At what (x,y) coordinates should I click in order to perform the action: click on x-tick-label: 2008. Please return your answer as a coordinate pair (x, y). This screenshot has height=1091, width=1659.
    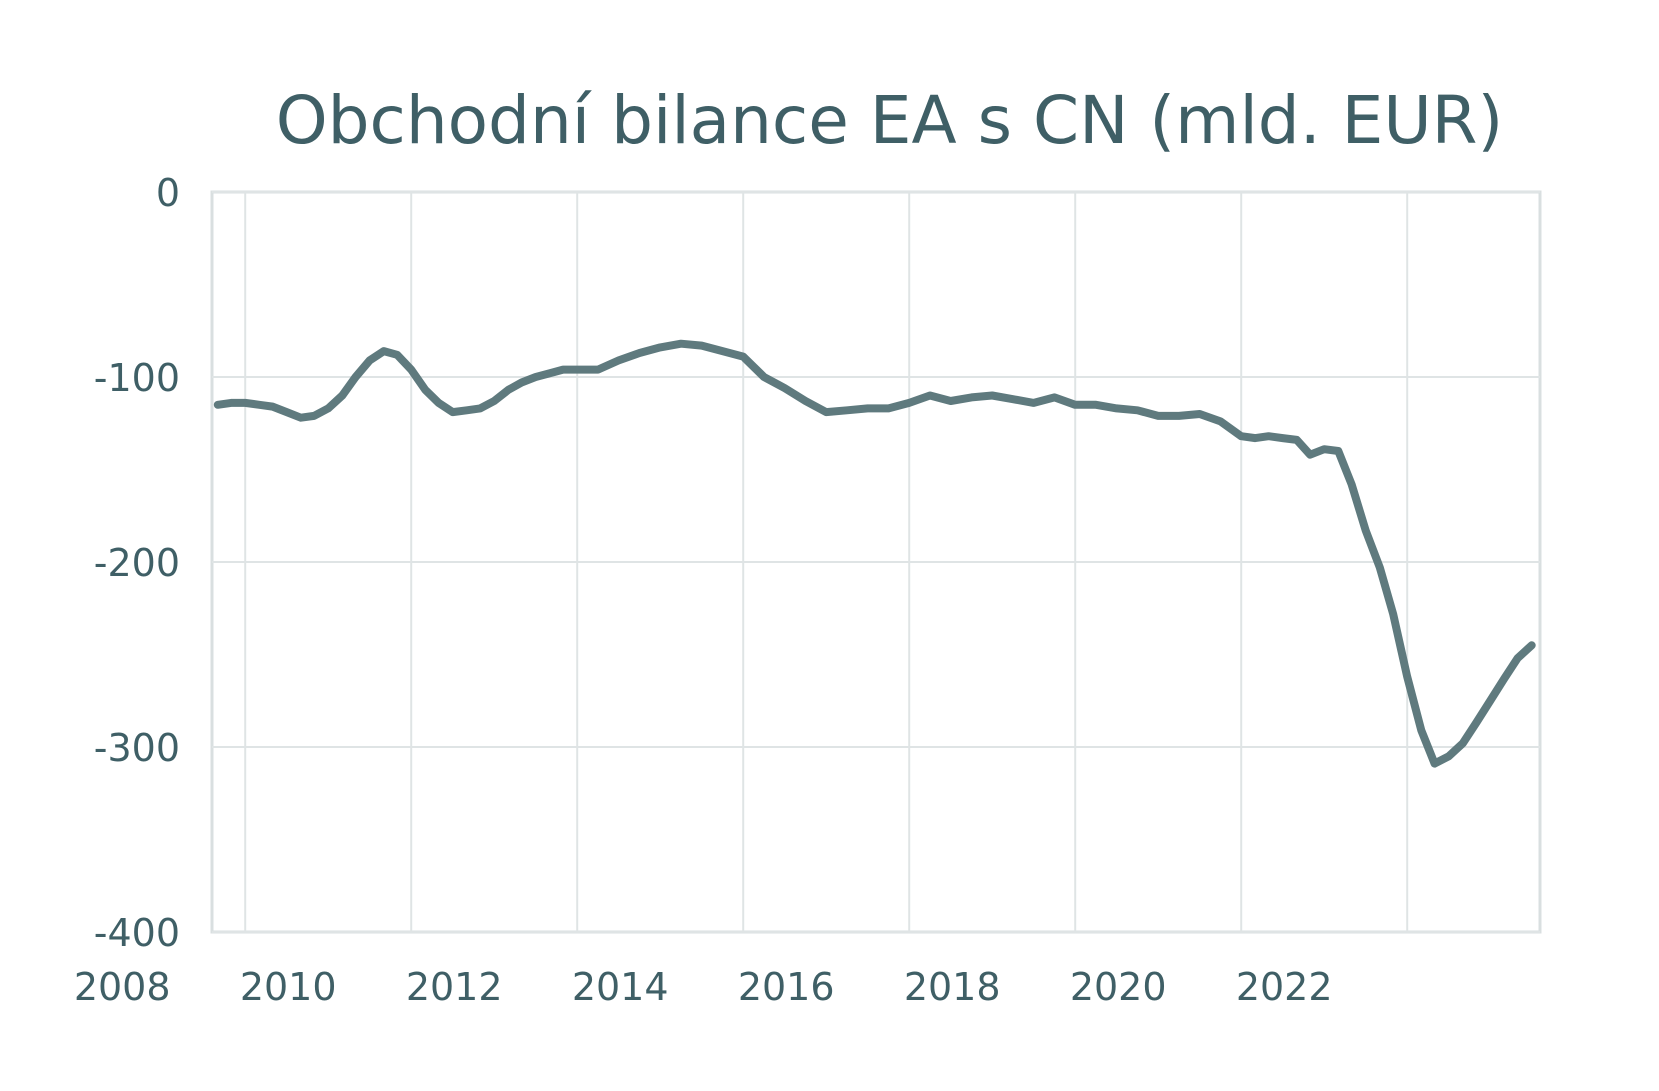
    Looking at the image, I should click on (122, 987).